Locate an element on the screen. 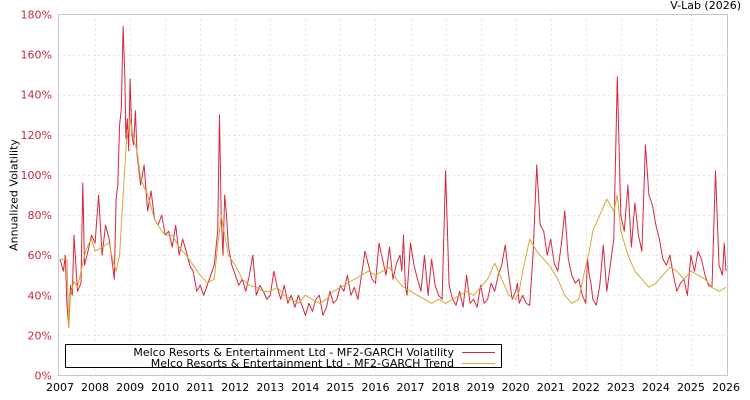  x-tick-label: 2013 is located at coordinates (270, 387).